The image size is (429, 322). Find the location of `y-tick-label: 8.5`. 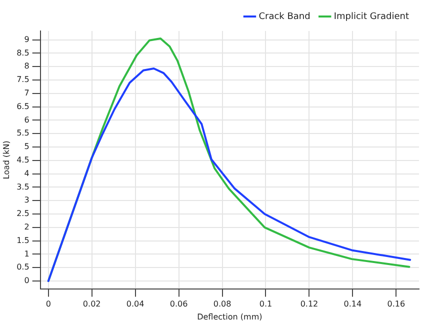

y-tick-label: 8.5 is located at coordinates (23, 53).